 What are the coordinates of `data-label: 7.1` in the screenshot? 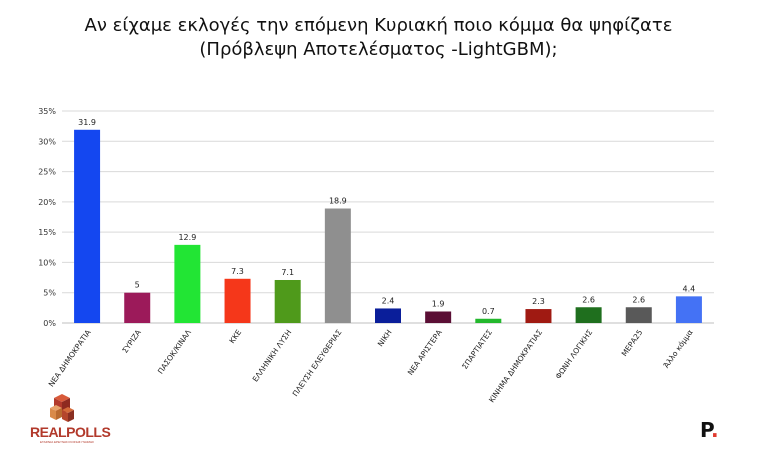 It's located at (287, 272).